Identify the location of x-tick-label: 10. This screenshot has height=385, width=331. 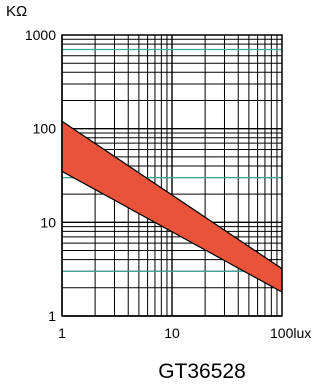
(172, 333).